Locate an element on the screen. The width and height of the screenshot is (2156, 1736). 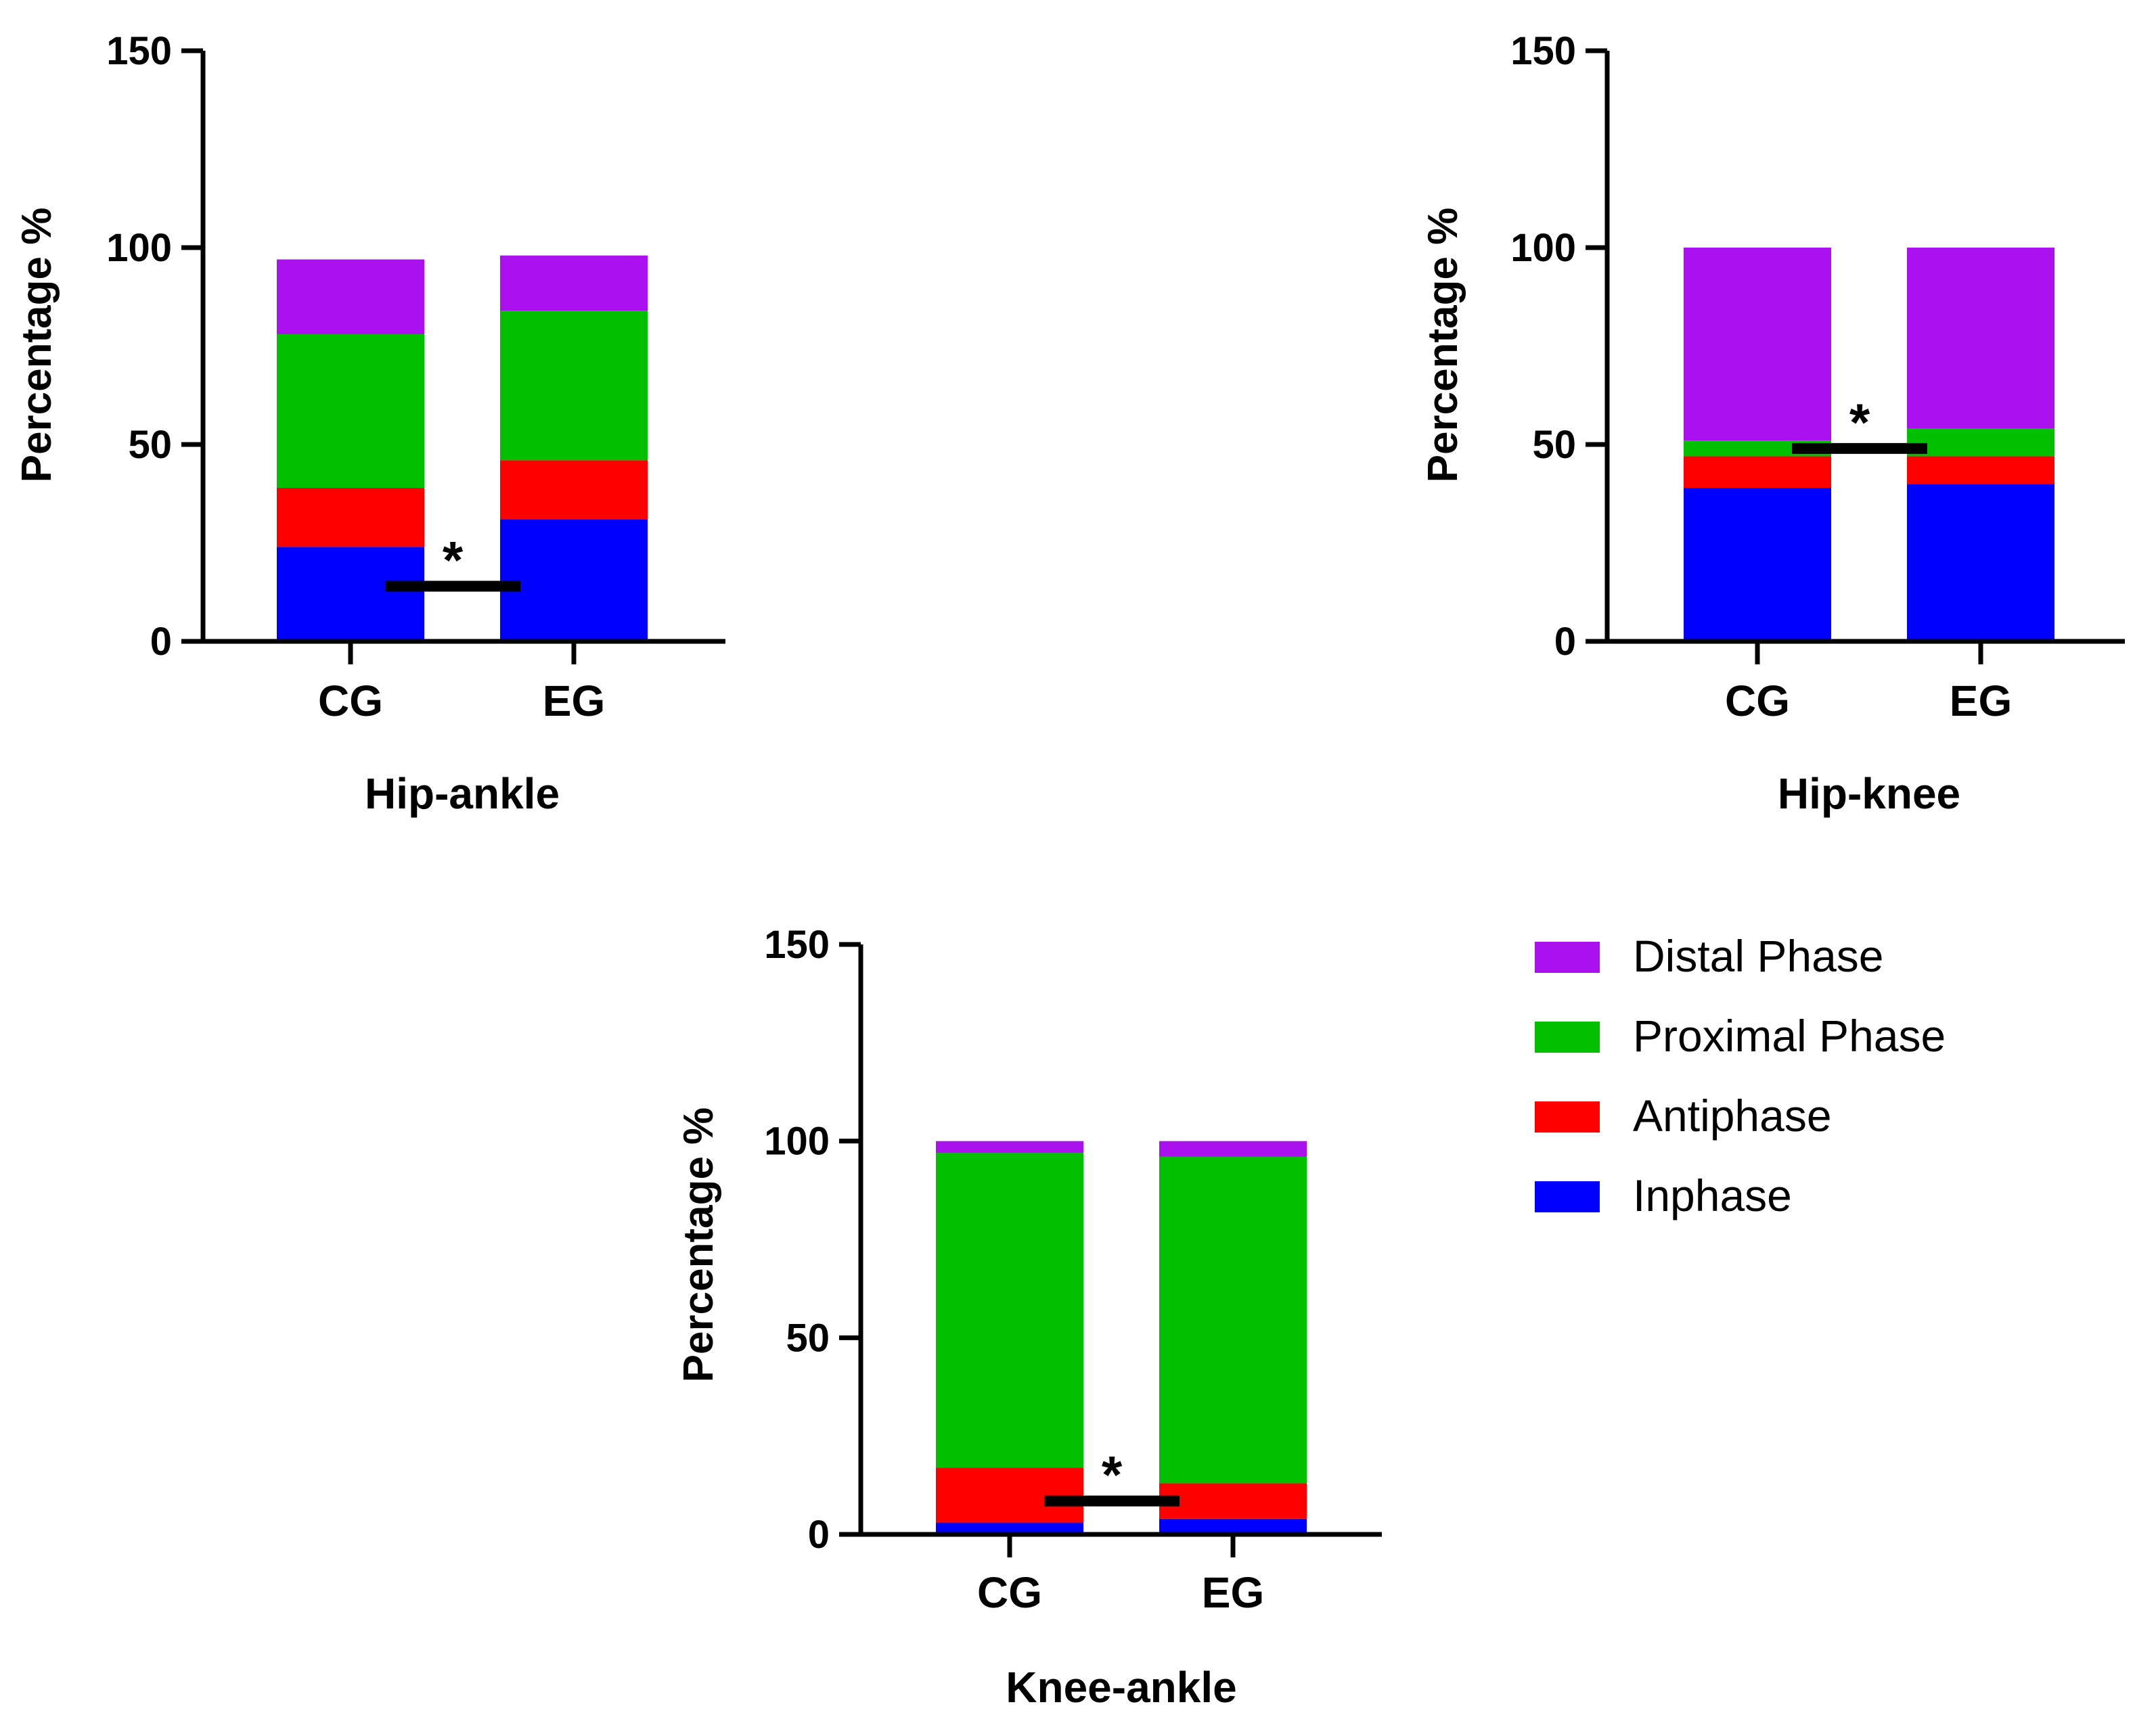
chart-panel-hip-knee: 0 50 100 150 CG EG Percentage % Hip-knee * is located at coordinates (1772, 423).